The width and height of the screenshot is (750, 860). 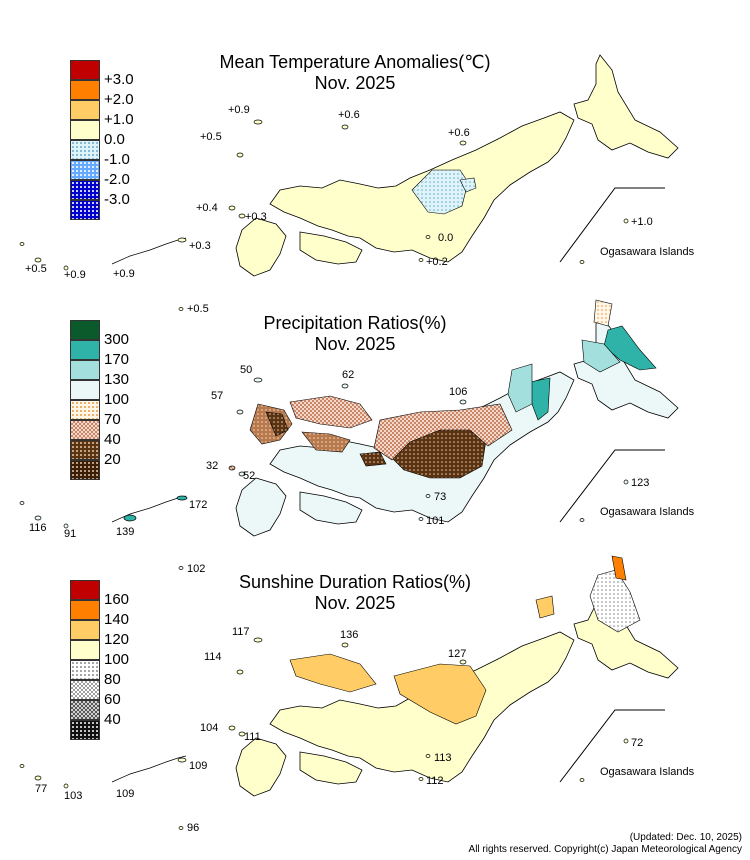 I want to click on legend-label: -1.0, so click(x=117, y=159).